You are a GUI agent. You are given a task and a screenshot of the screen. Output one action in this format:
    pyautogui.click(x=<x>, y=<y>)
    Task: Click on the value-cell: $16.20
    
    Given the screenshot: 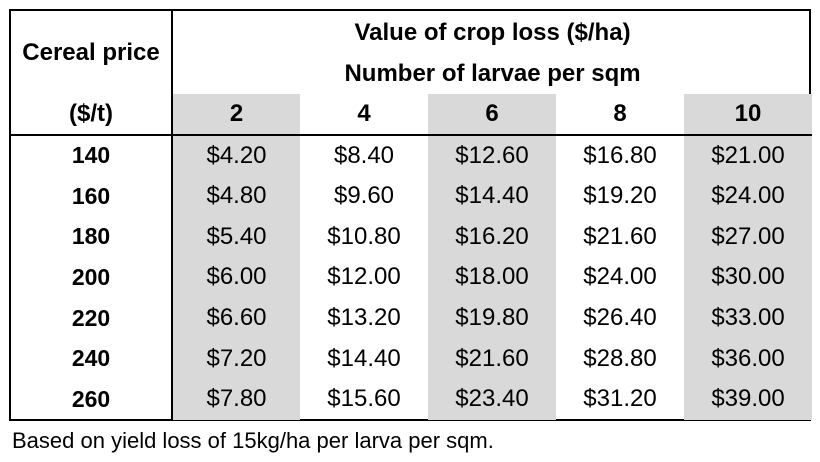 What is the action you would take?
    pyautogui.click(x=492, y=237)
    